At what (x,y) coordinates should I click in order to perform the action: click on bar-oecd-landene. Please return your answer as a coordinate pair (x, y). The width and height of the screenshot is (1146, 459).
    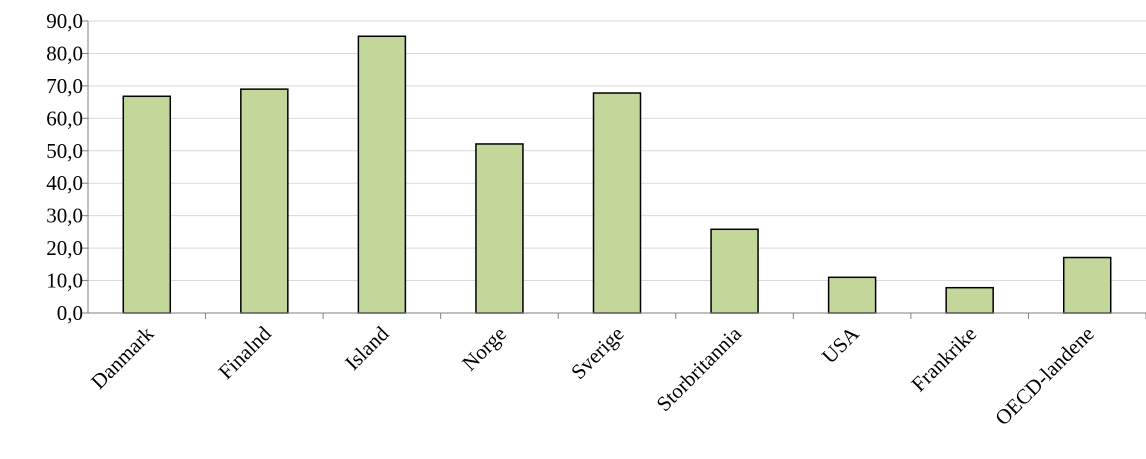
    Looking at the image, I should click on (1087, 285).